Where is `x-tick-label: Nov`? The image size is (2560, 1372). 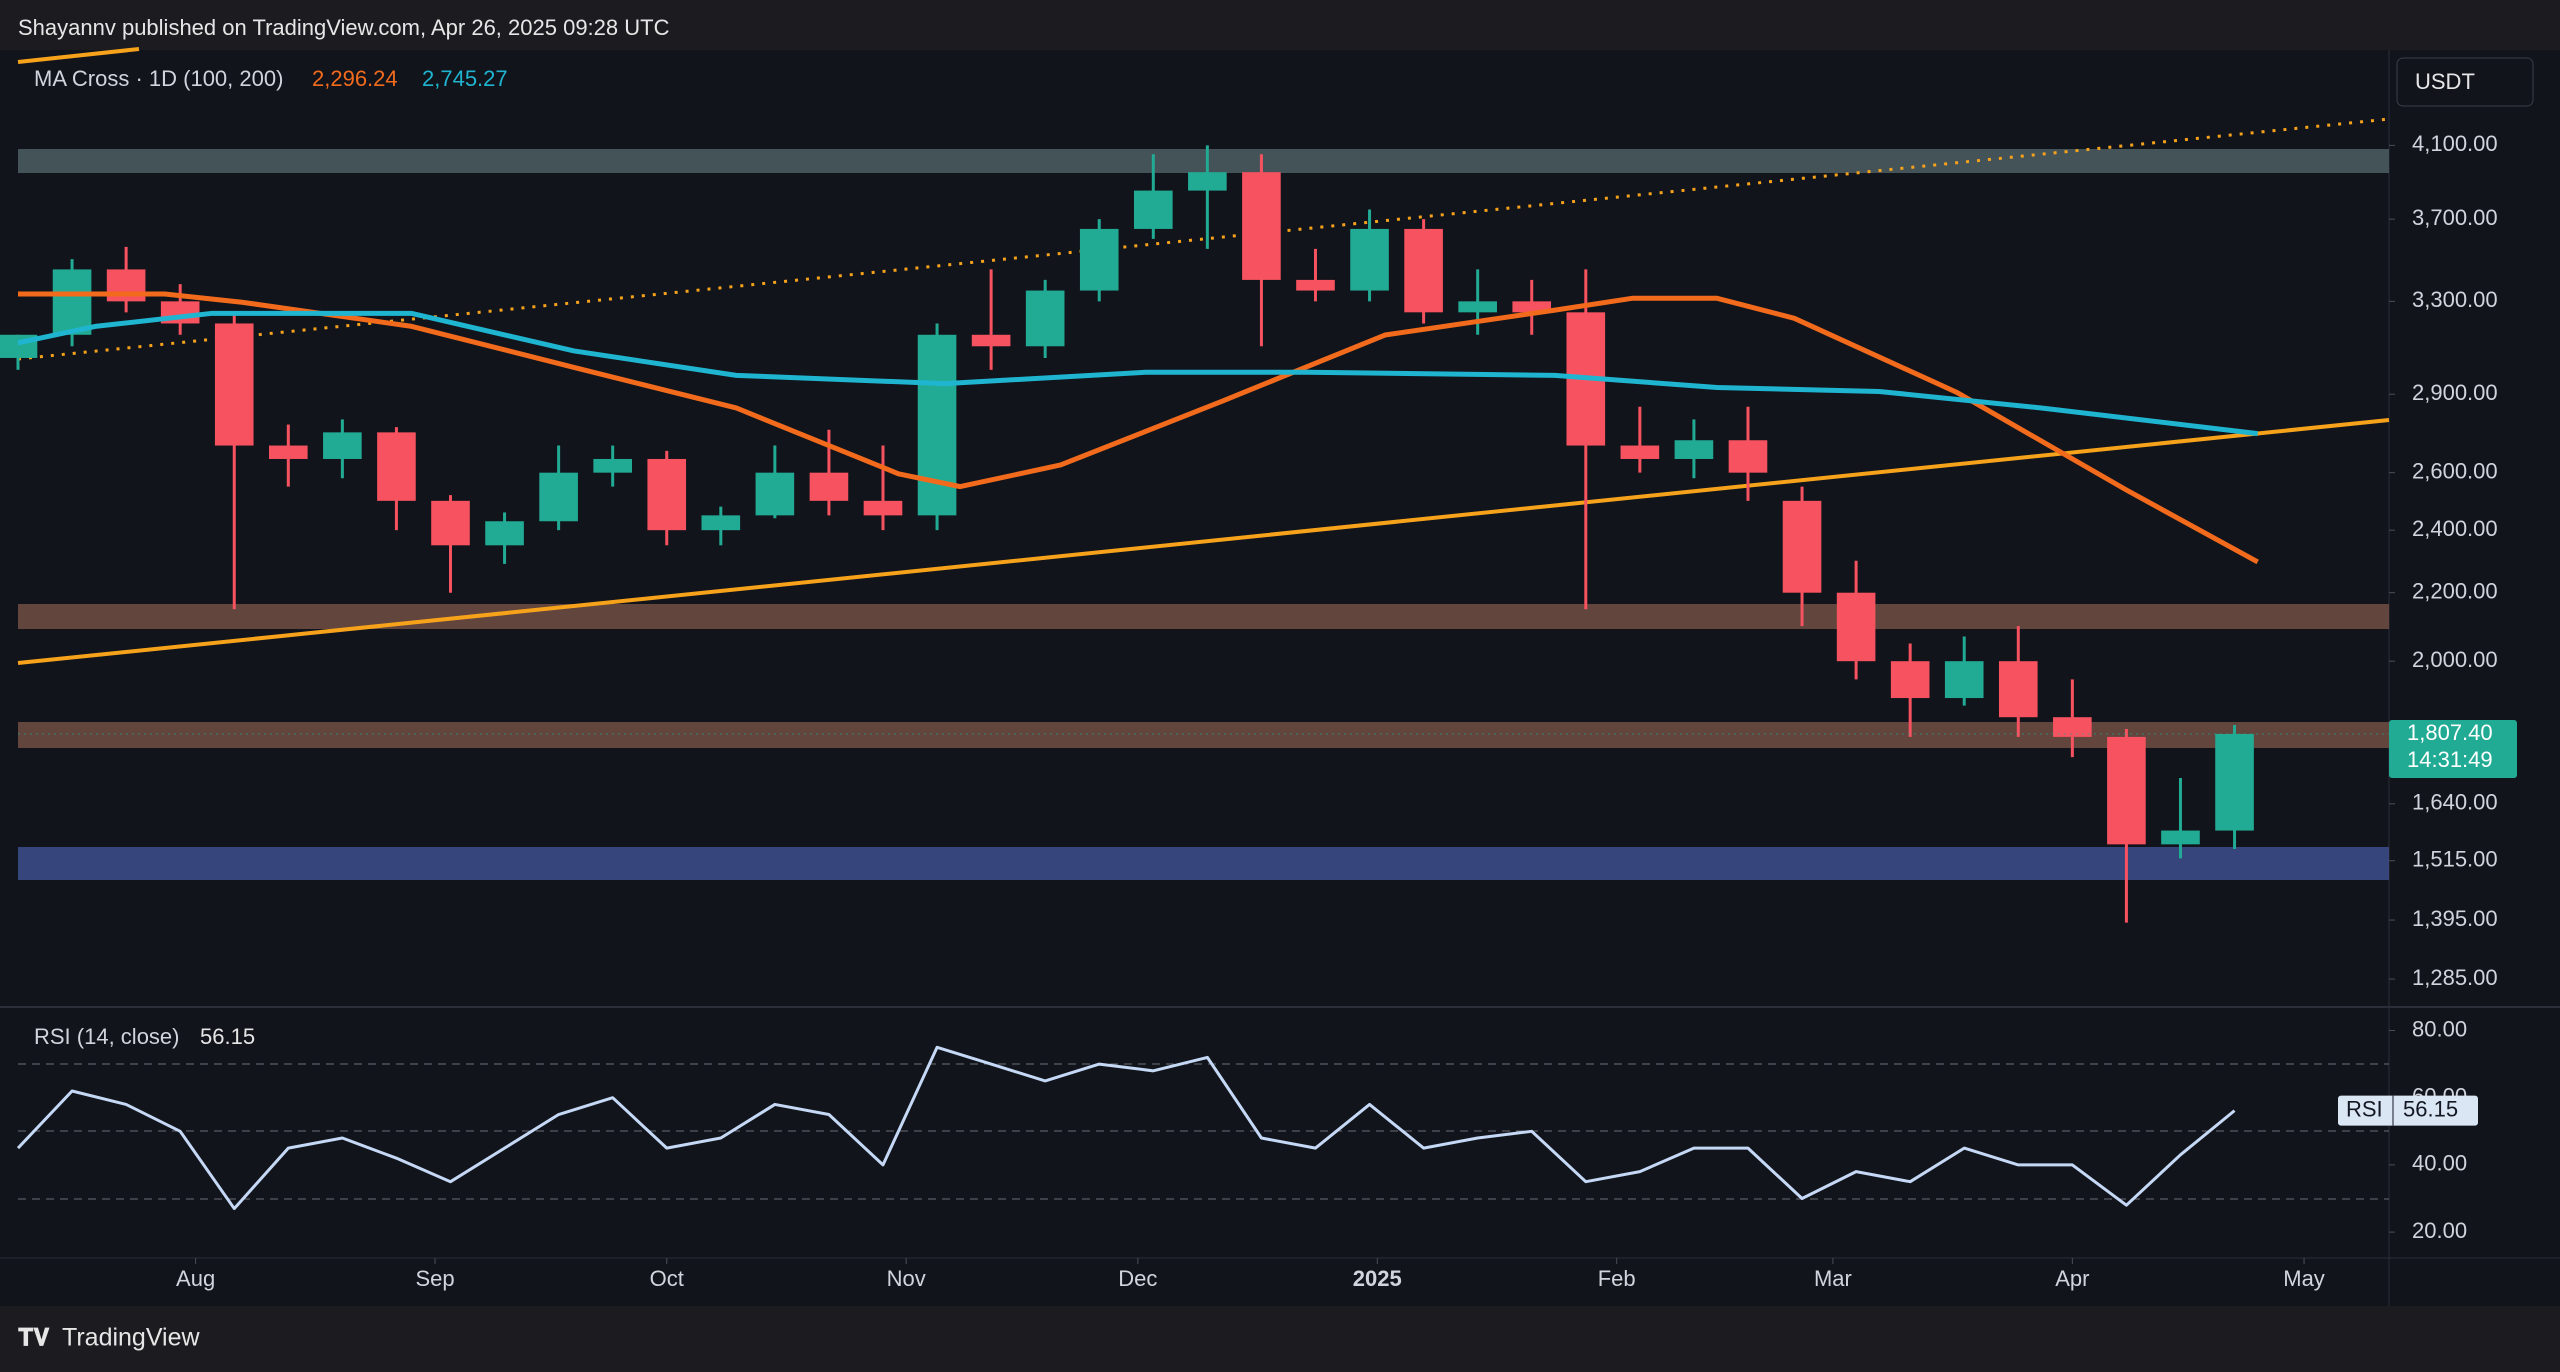
x-tick-label: Nov is located at coordinates (906, 1278).